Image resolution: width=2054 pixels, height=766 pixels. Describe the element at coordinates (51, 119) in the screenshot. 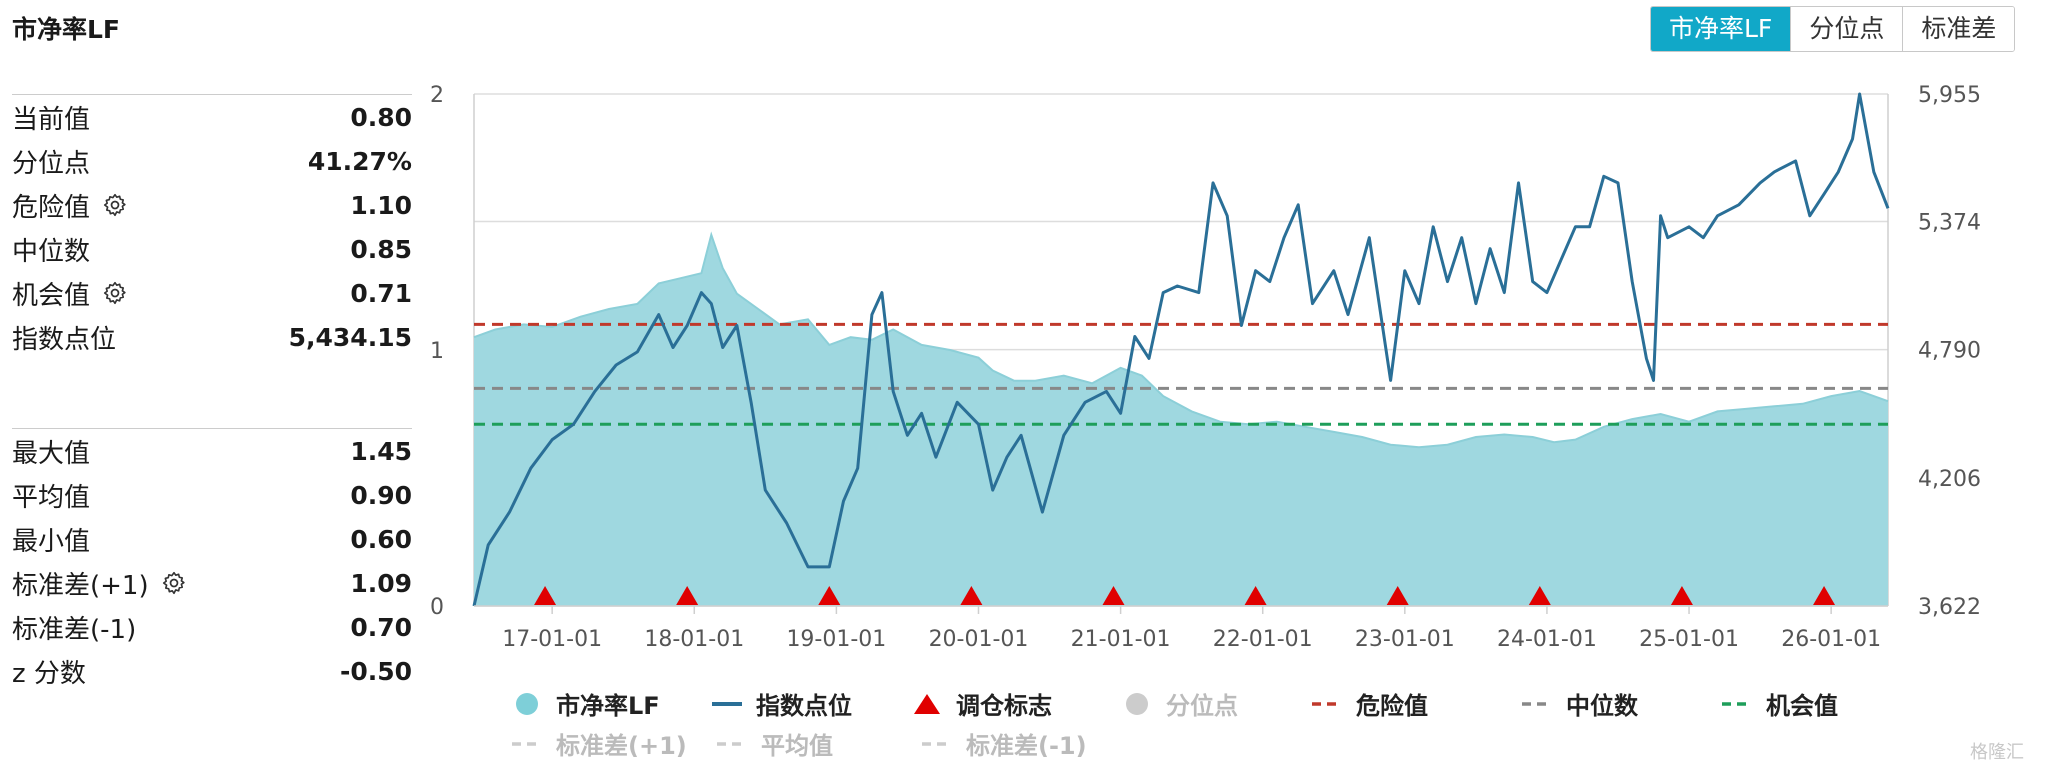

I see `stat-label: 当前值` at that location.